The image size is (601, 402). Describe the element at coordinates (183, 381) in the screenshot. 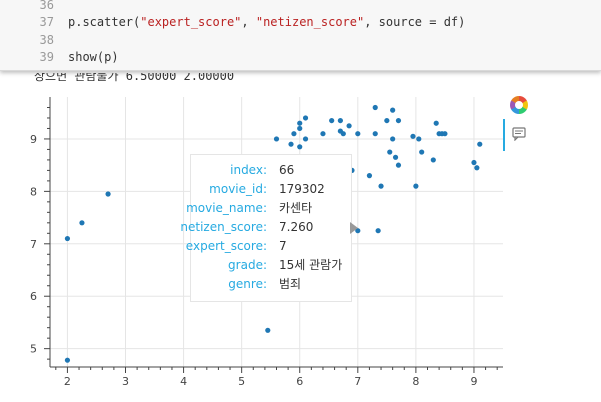

I see `x-tick-label: 4` at that location.